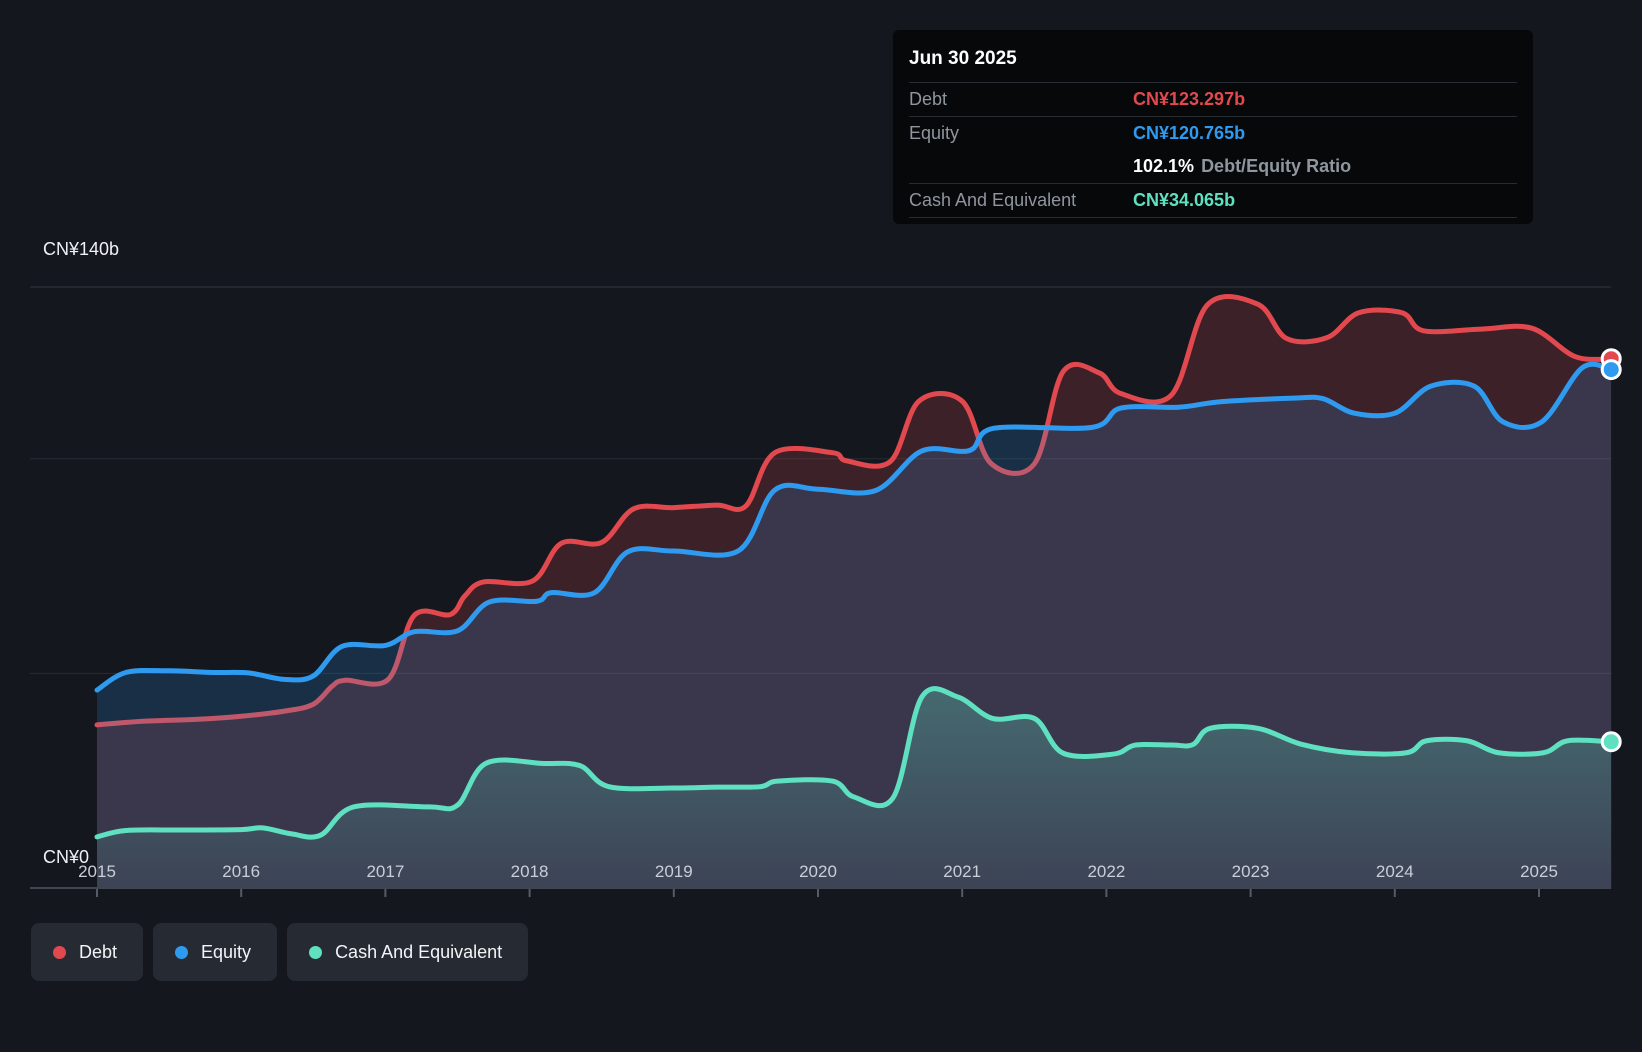 The width and height of the screenshot is (1642, 1052). What do you see at coordinates (673, 871) in the screenshot?
I see `x-axis-label-2019: 2019` at bounding box center [673, 871].